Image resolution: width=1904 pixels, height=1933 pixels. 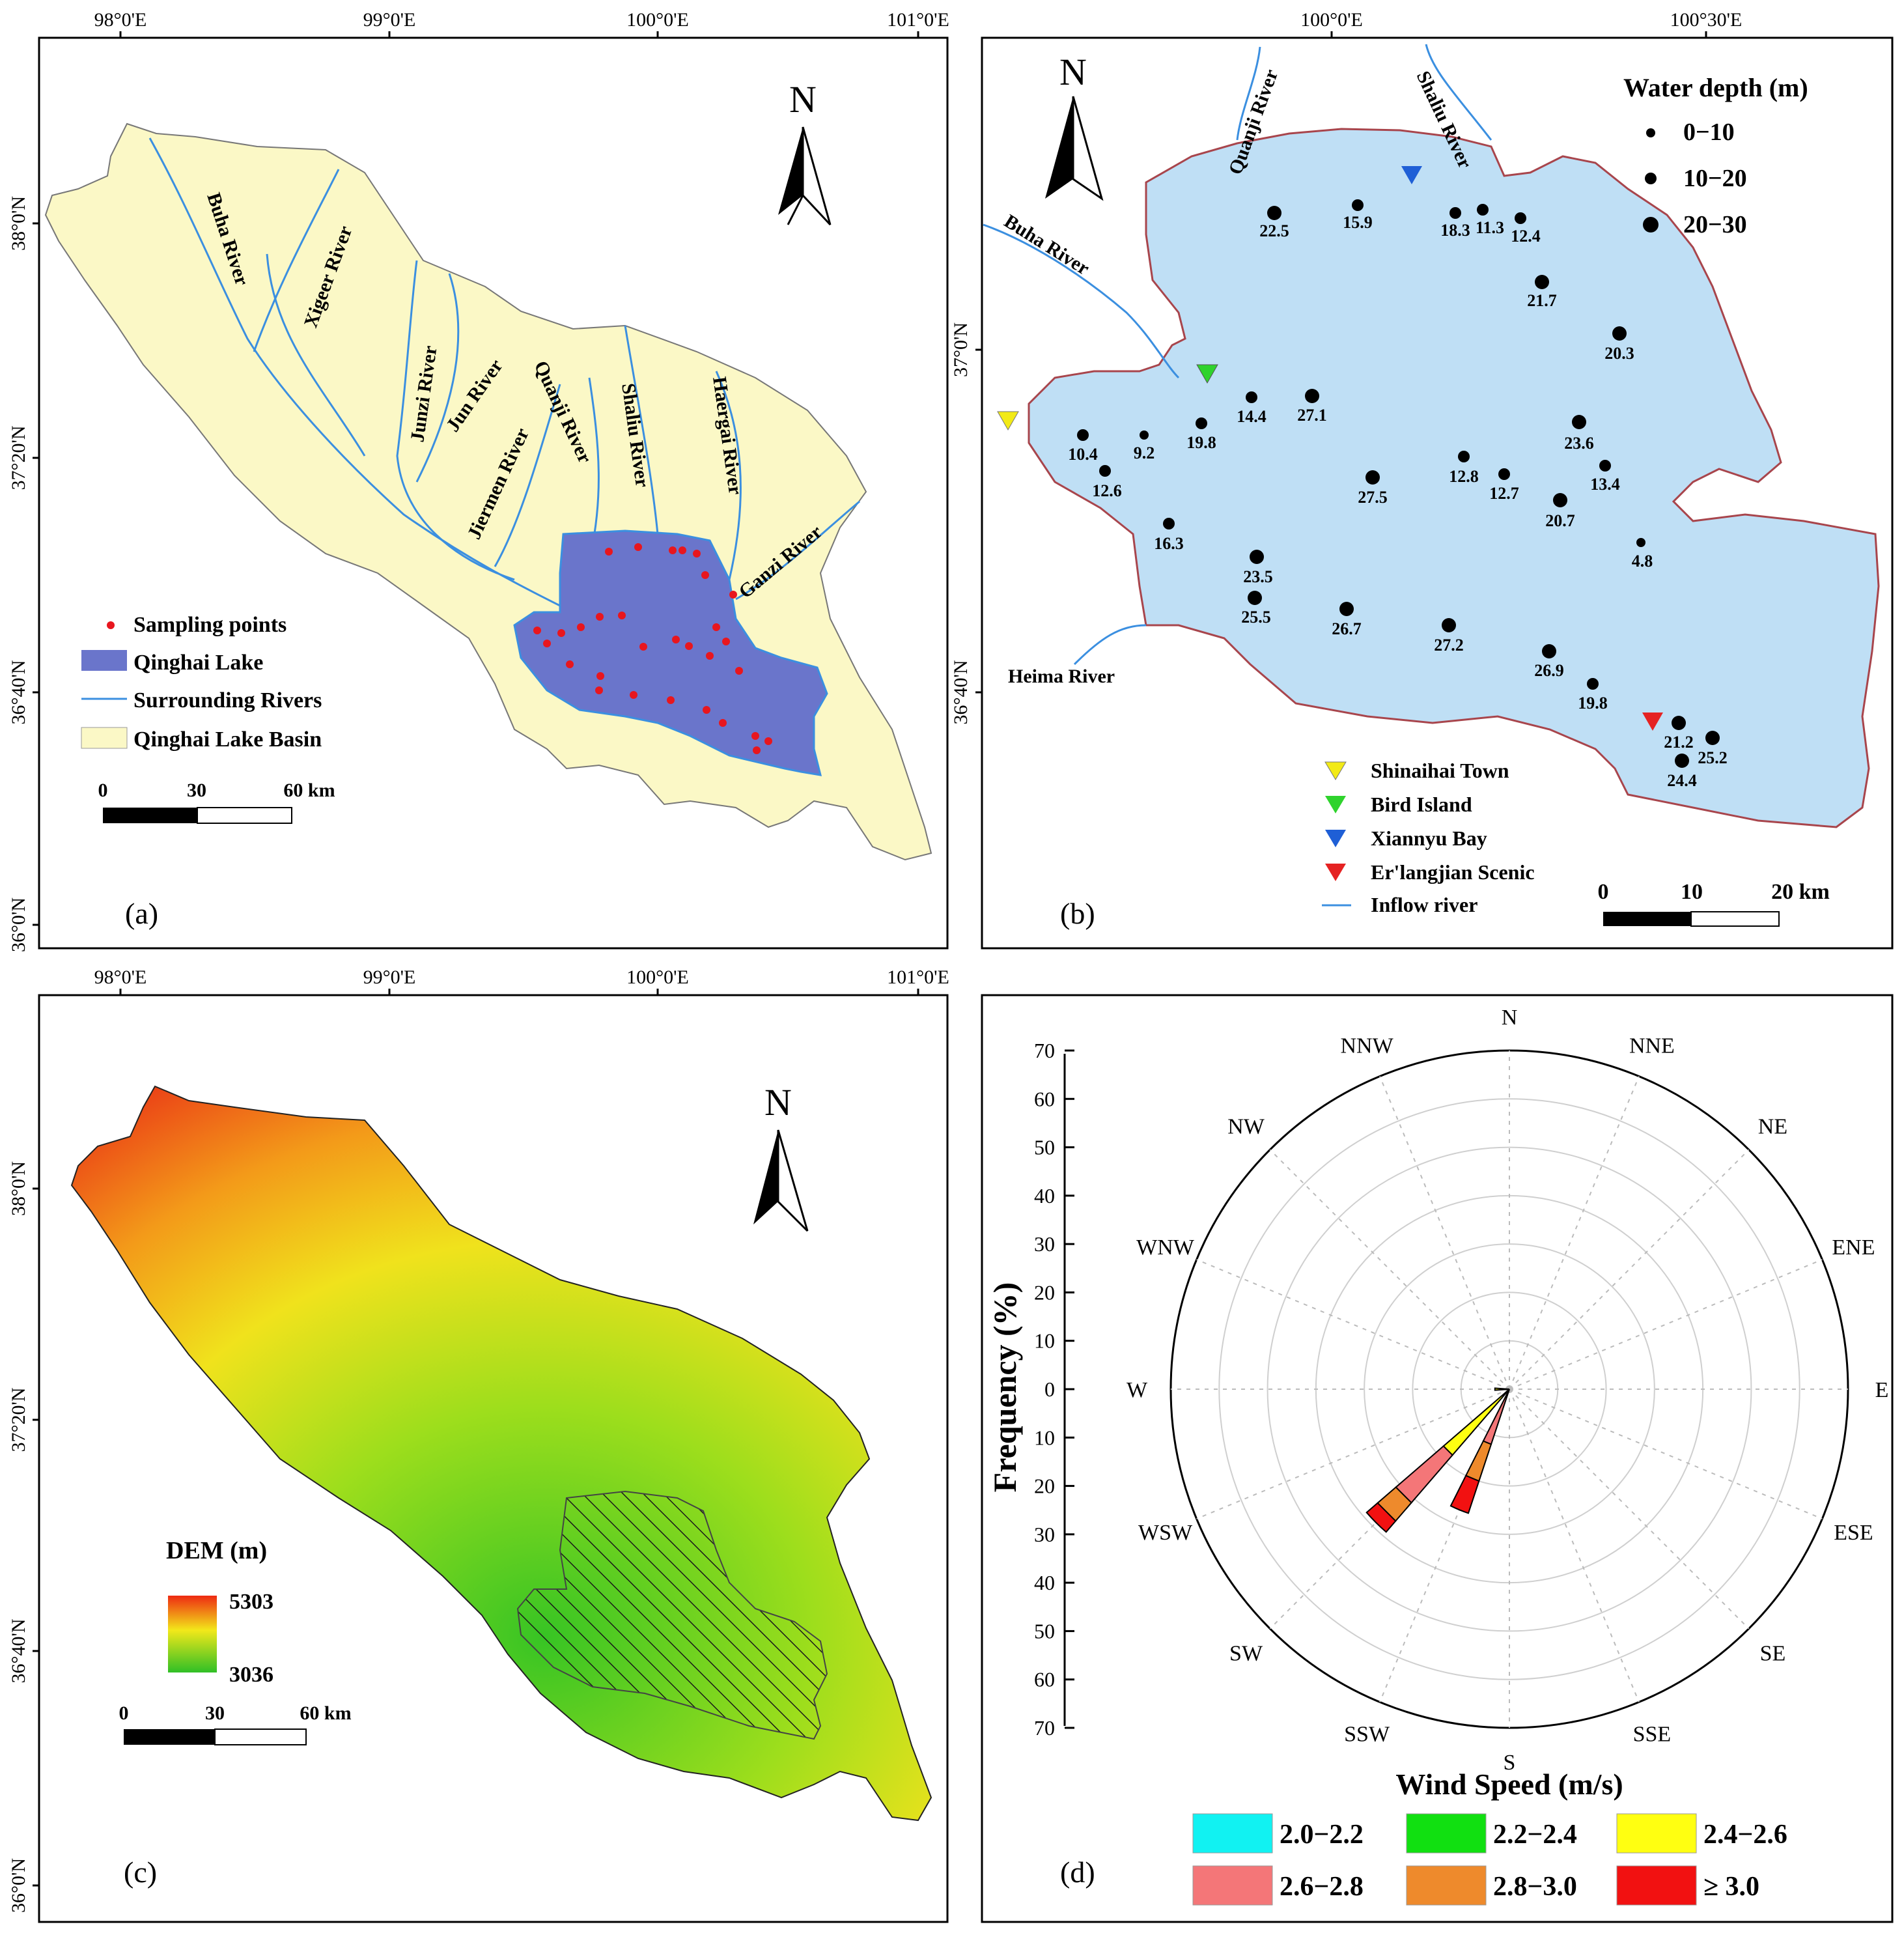 What do you see at coordinates (1453, 872) in the screenshot?
I see `site-legend-label: Er'langjian Scenic` at bounding box center [1453, 872].